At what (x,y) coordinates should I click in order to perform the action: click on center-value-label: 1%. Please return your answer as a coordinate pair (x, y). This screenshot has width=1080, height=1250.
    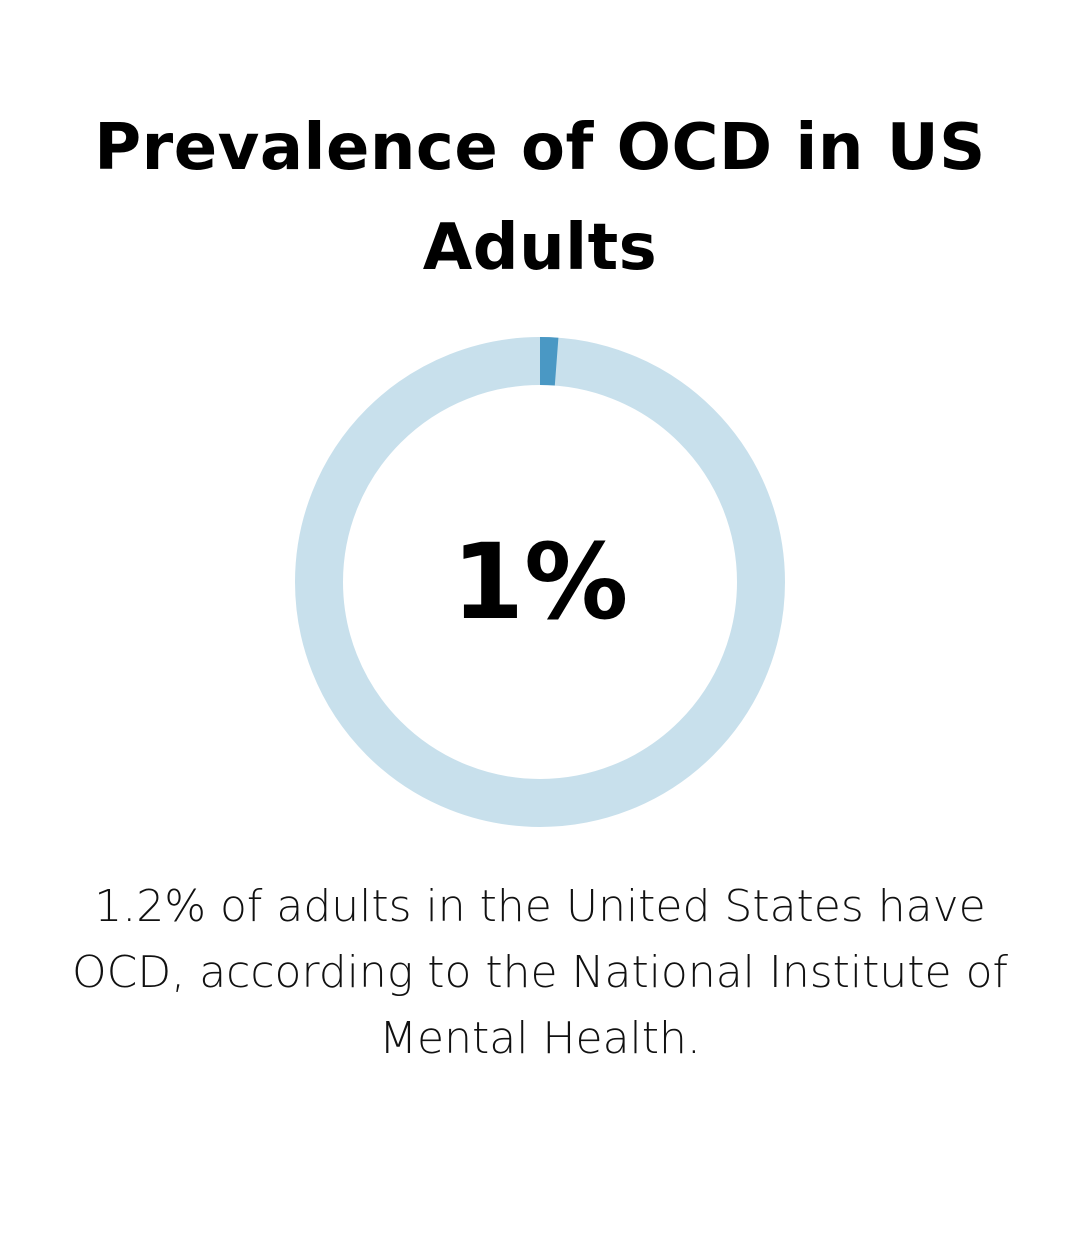
    Looking at the image, I should click on (540, 582).